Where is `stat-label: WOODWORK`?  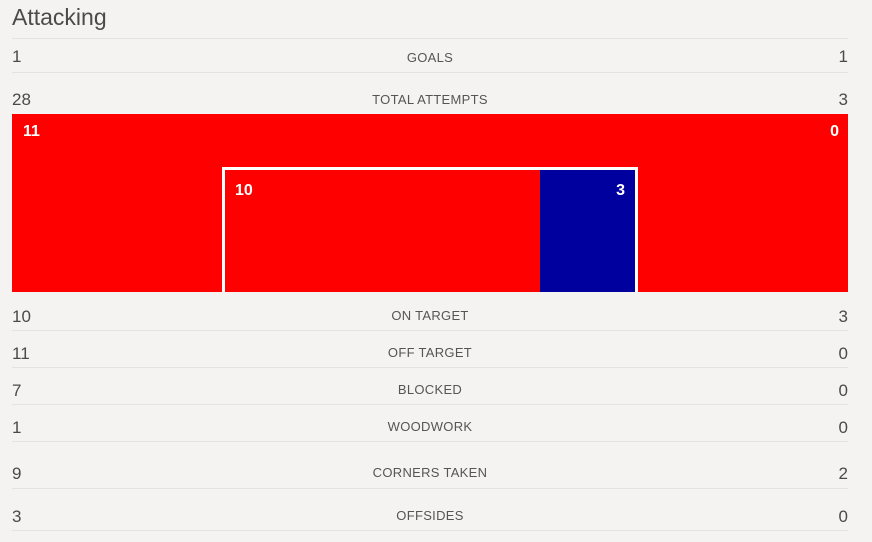
stat-label: WOODWORK is located at coordinates (430, 426).